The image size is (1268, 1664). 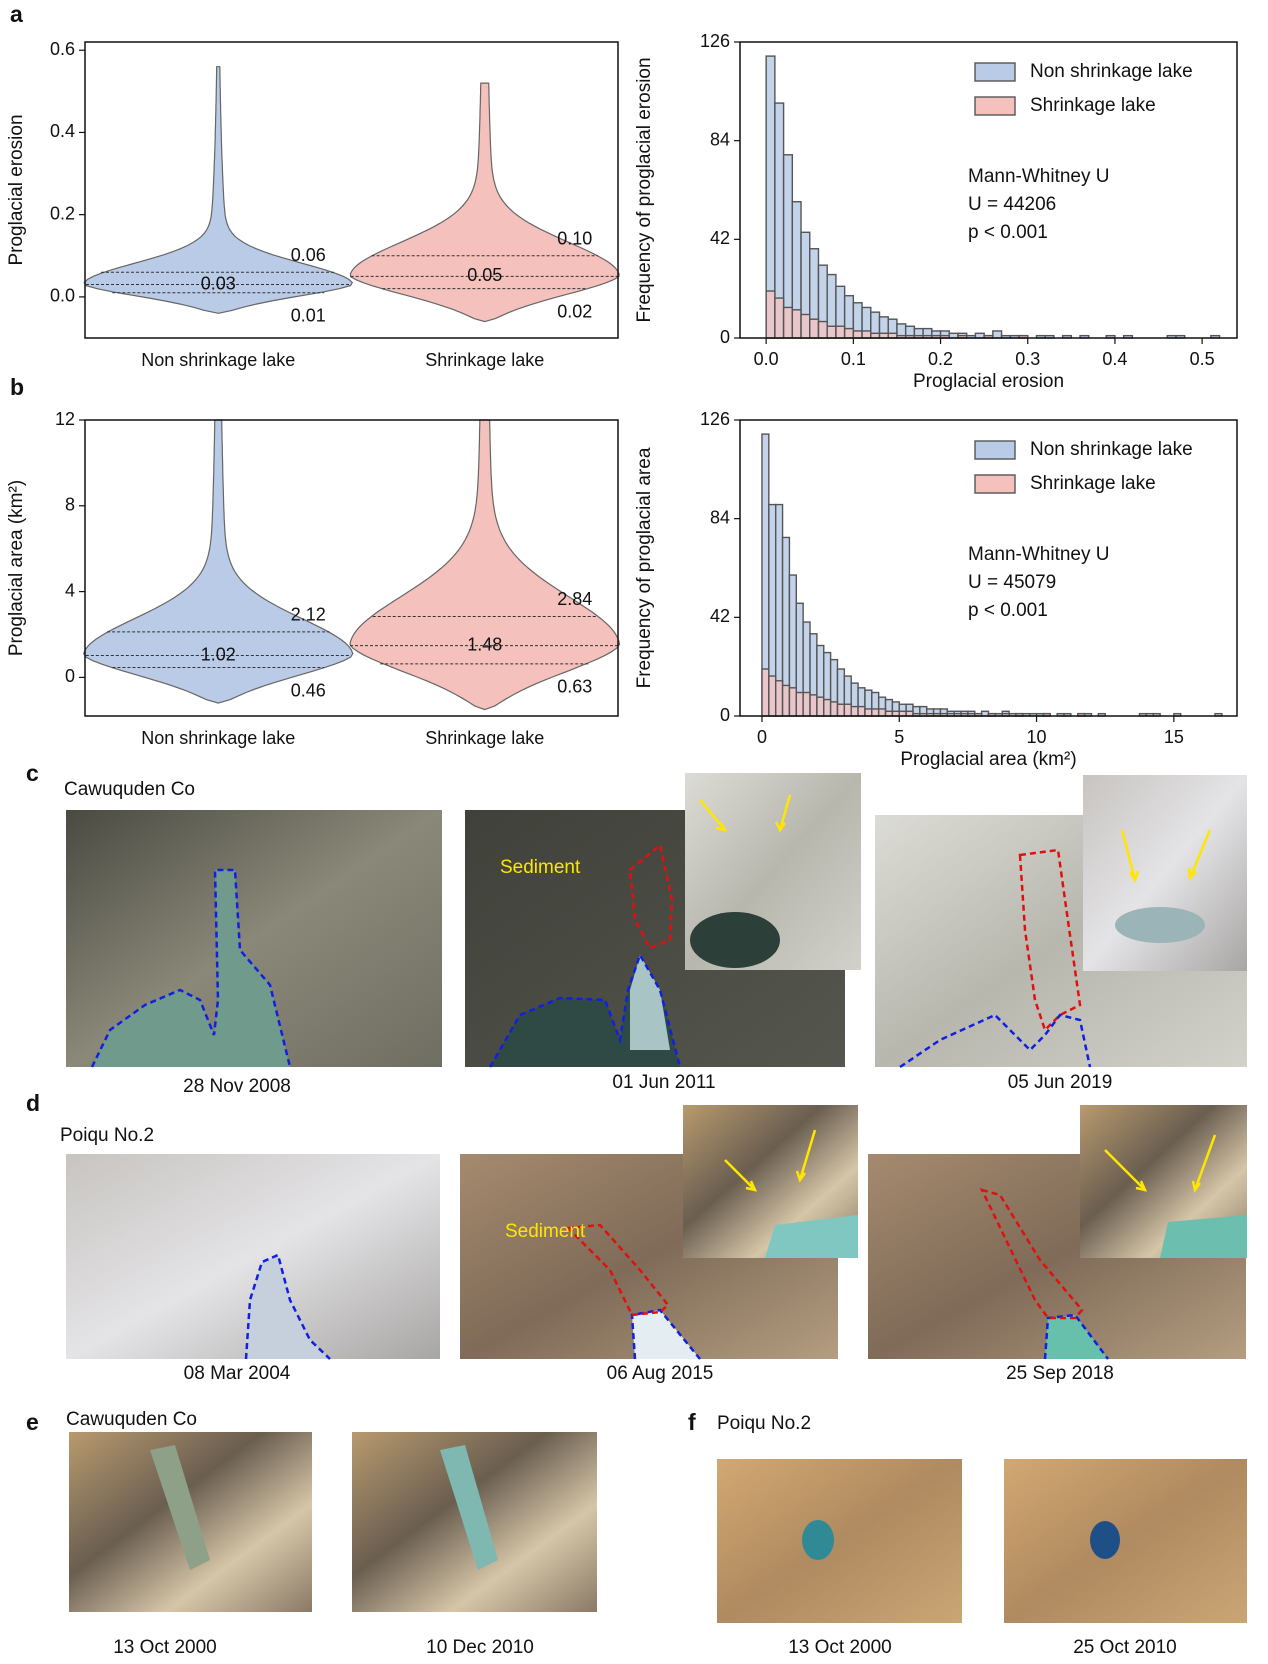 What do you see at coordinates (545, 1231) in the screenshot?
I see `annotation: Sediment` at bounding box center [545, 1231].